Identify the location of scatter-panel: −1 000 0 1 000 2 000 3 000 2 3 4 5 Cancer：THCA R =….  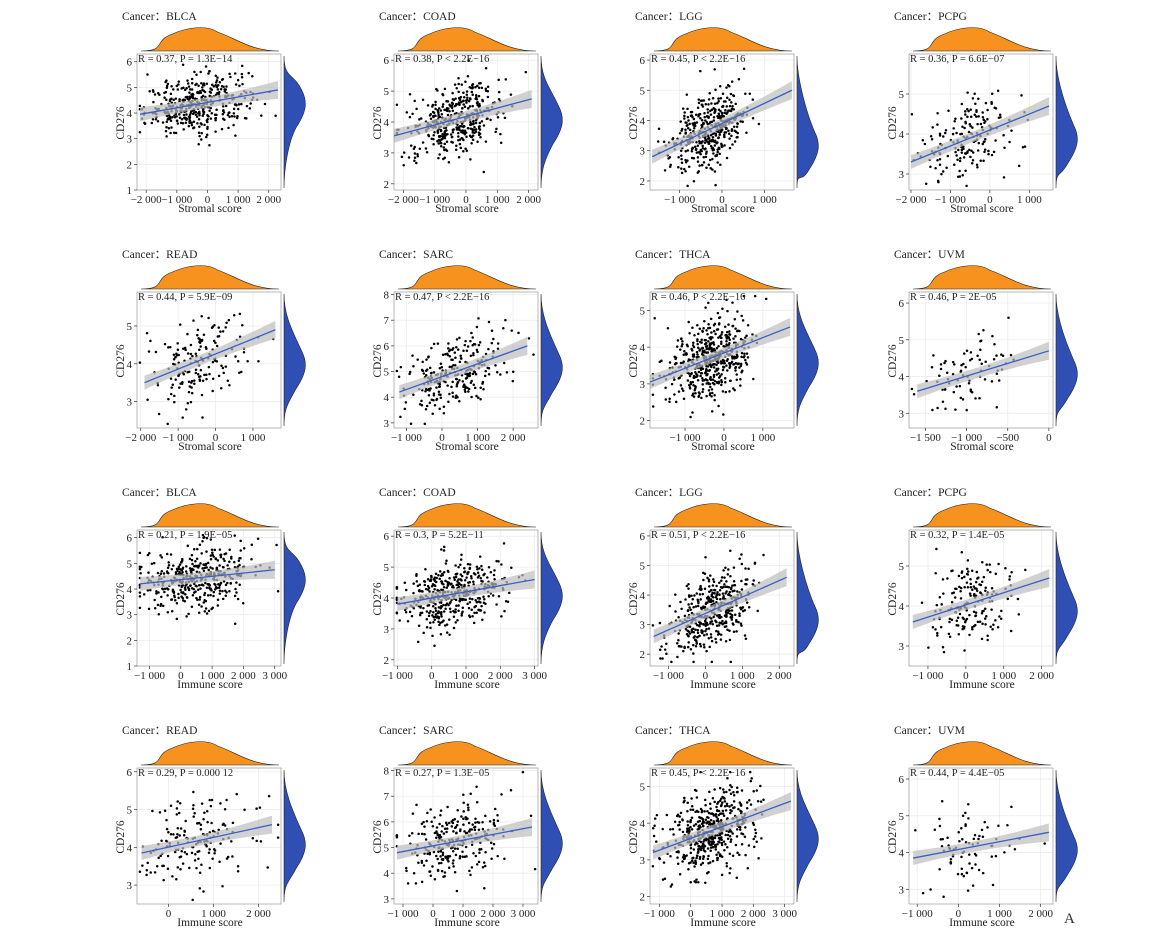
(754, 831).